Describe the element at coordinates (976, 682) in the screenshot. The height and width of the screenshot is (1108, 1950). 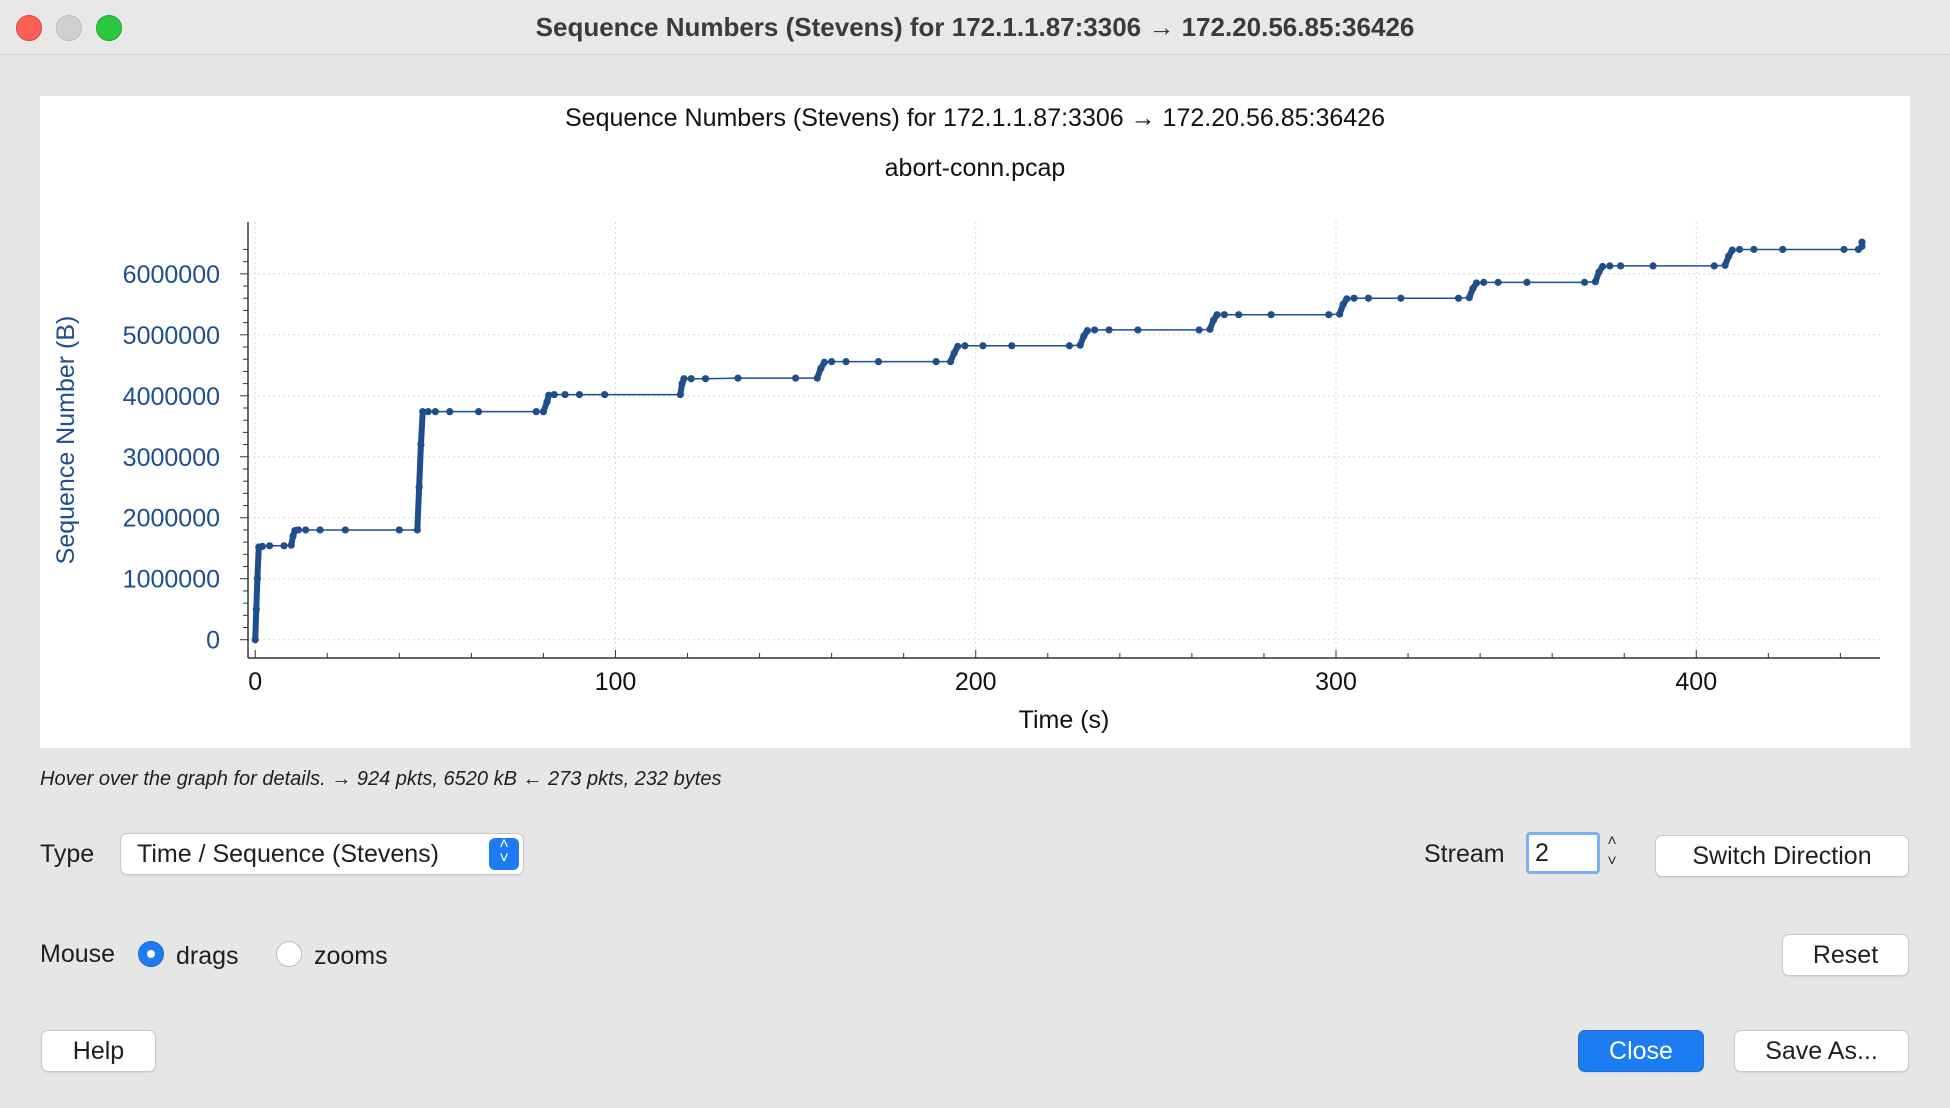
I see `x-tick-label: 200` at that location.